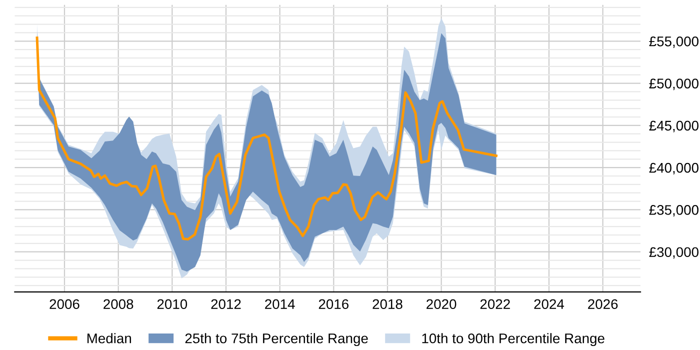 The height and width of the screenshot is (350, 700). What do you see at coordinates (109, 338) in the screenshot?
I see `legend-label: Median` at bounding box center [109, 338].